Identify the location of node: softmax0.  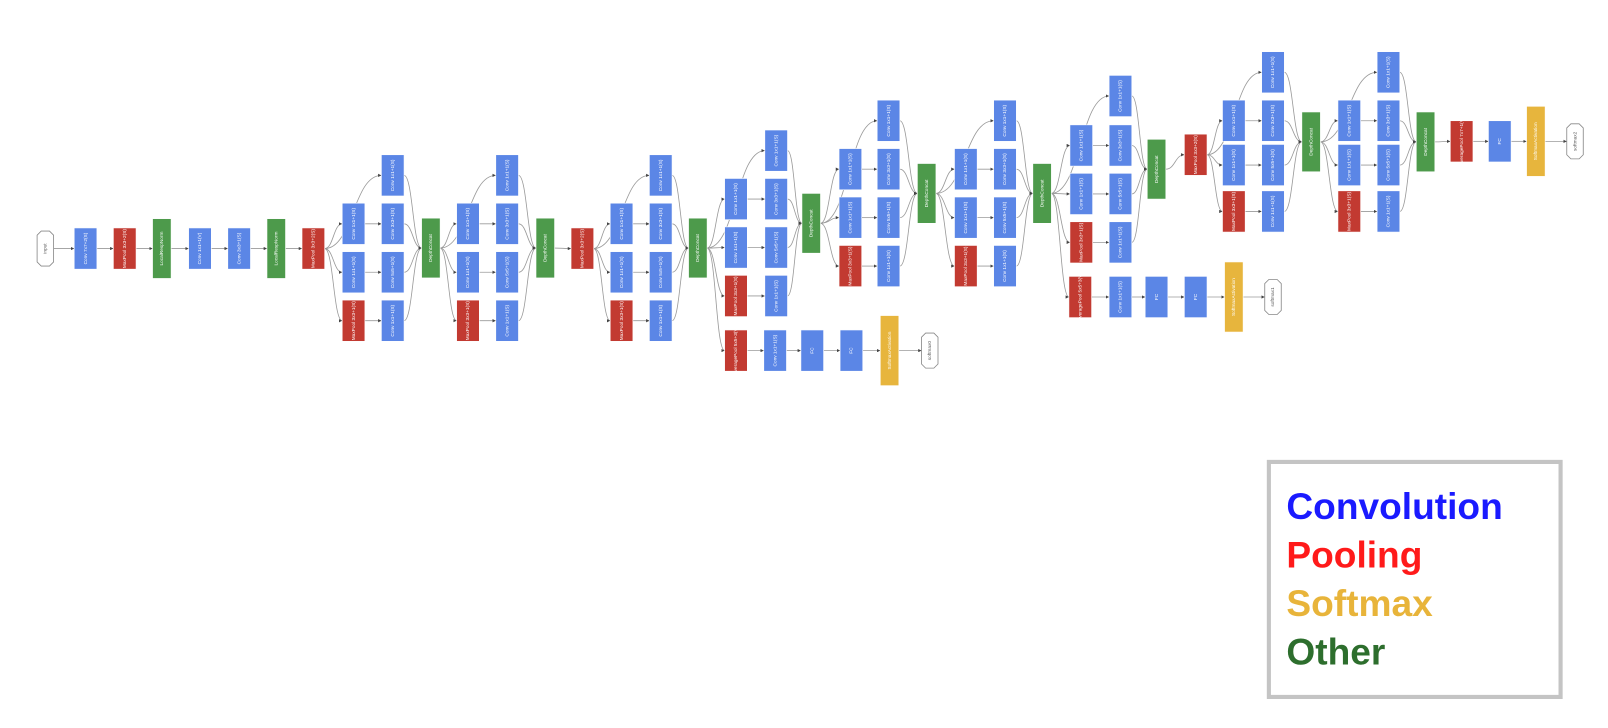
(930, 350).